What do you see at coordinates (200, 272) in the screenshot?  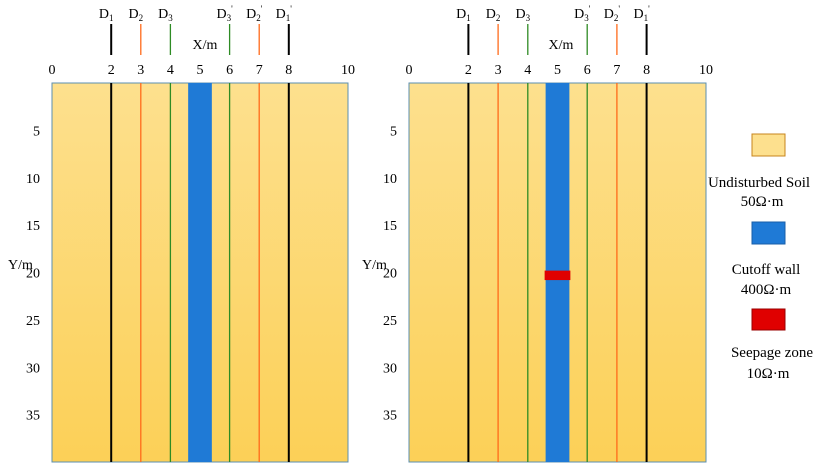 I see `cutoff-wall` at bounding box center [200, 272].